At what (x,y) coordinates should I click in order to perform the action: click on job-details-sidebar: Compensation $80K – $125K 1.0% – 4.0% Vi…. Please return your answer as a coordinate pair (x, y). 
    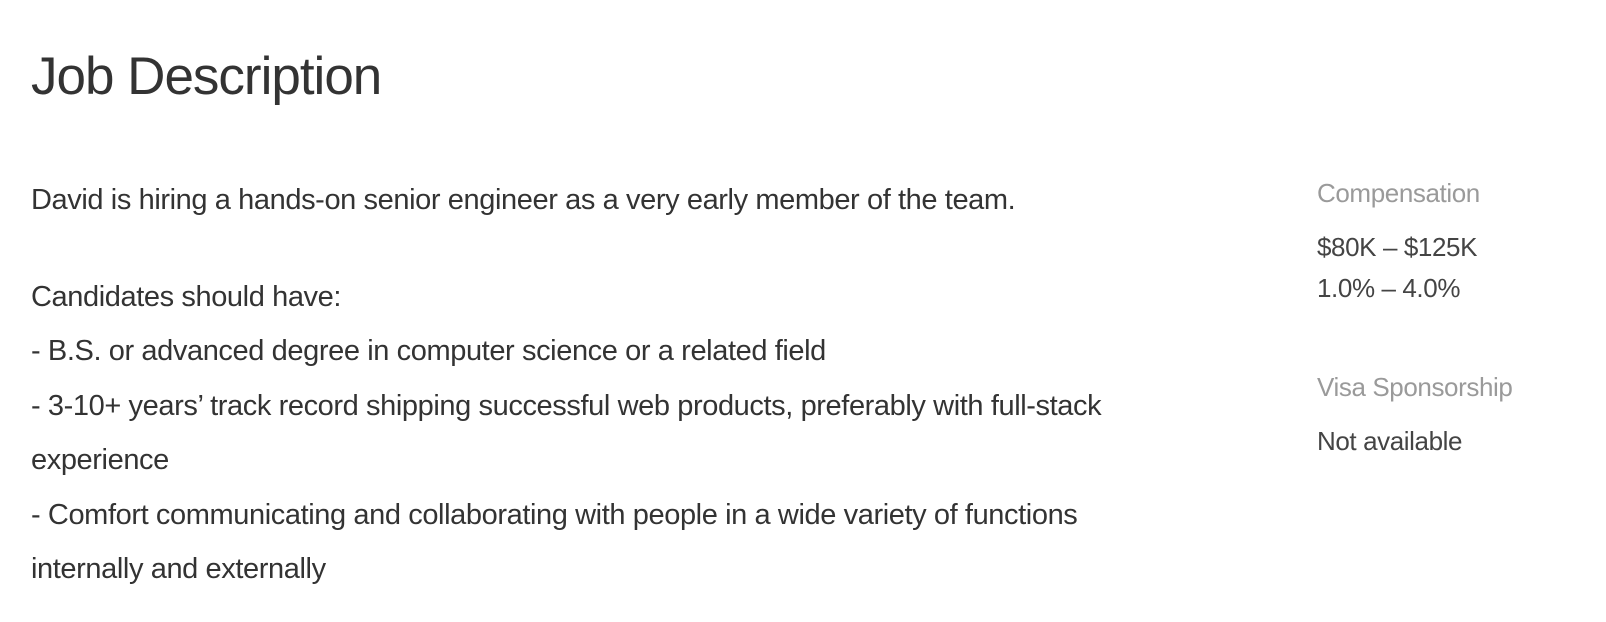
    Looking at the image, I should click on (1457, 317).